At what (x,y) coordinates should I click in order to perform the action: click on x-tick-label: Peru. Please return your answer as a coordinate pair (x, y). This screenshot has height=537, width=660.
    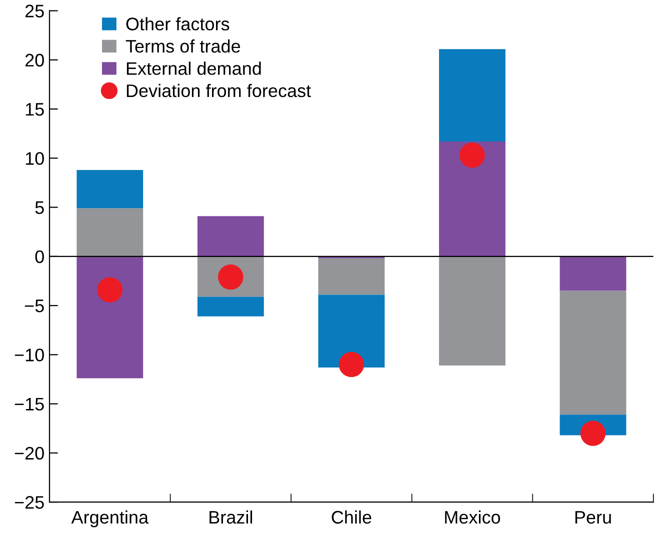
    Looking at the image, I should click on (593, 517).